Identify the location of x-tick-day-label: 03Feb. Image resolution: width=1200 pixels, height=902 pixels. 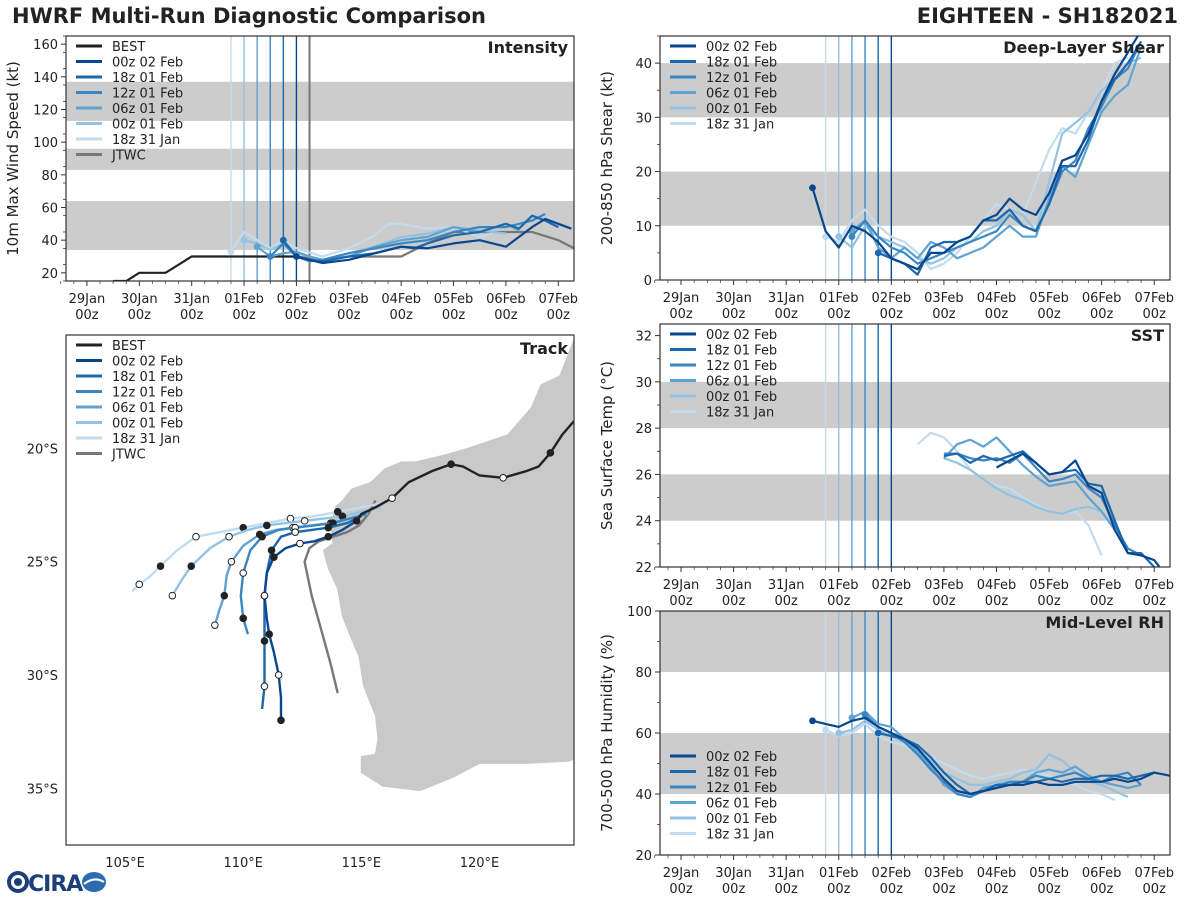
(944, 298).